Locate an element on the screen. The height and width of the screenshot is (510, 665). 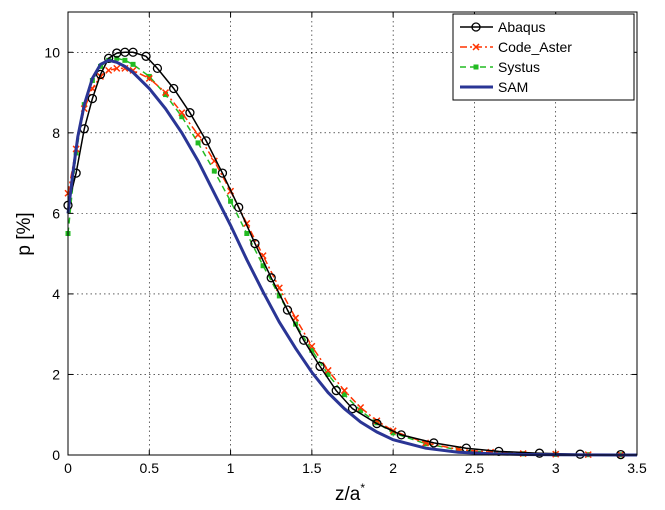
x-tick-label: 1.5 is located at coordinates (312, 468).